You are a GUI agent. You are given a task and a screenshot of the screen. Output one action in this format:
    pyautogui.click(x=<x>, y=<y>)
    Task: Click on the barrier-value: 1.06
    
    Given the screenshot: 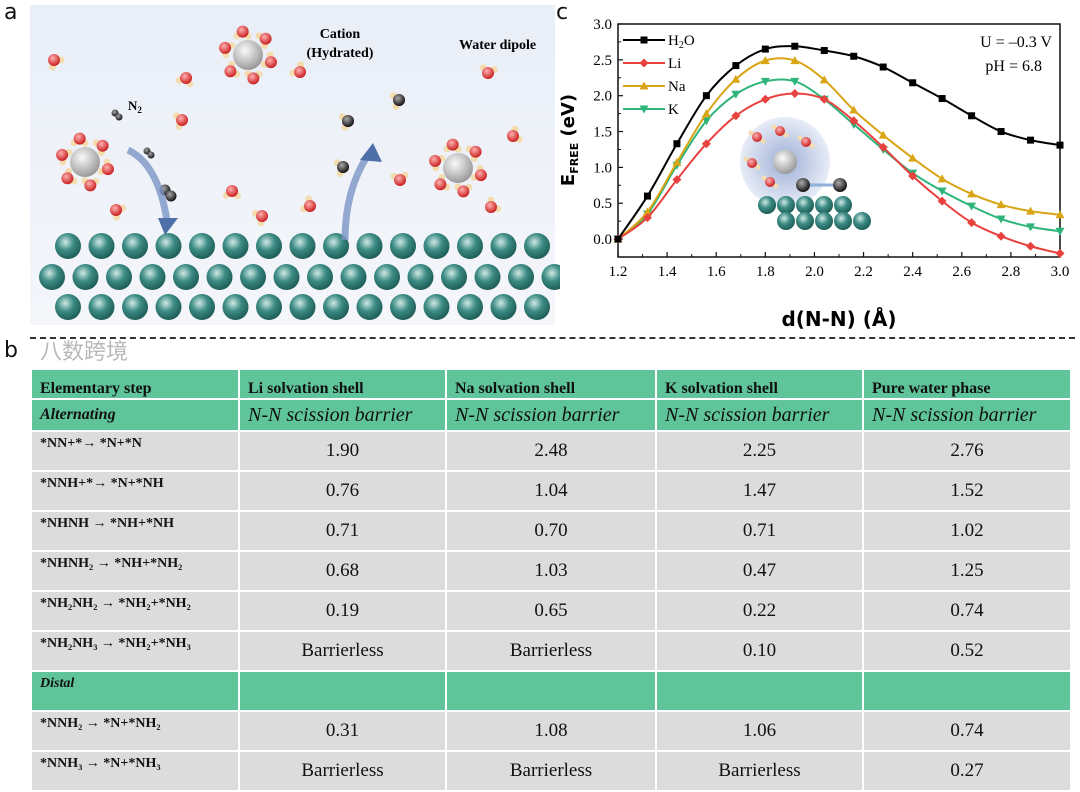 What is the action you would take?
    pyautogui.click(x=759, y=731)
    